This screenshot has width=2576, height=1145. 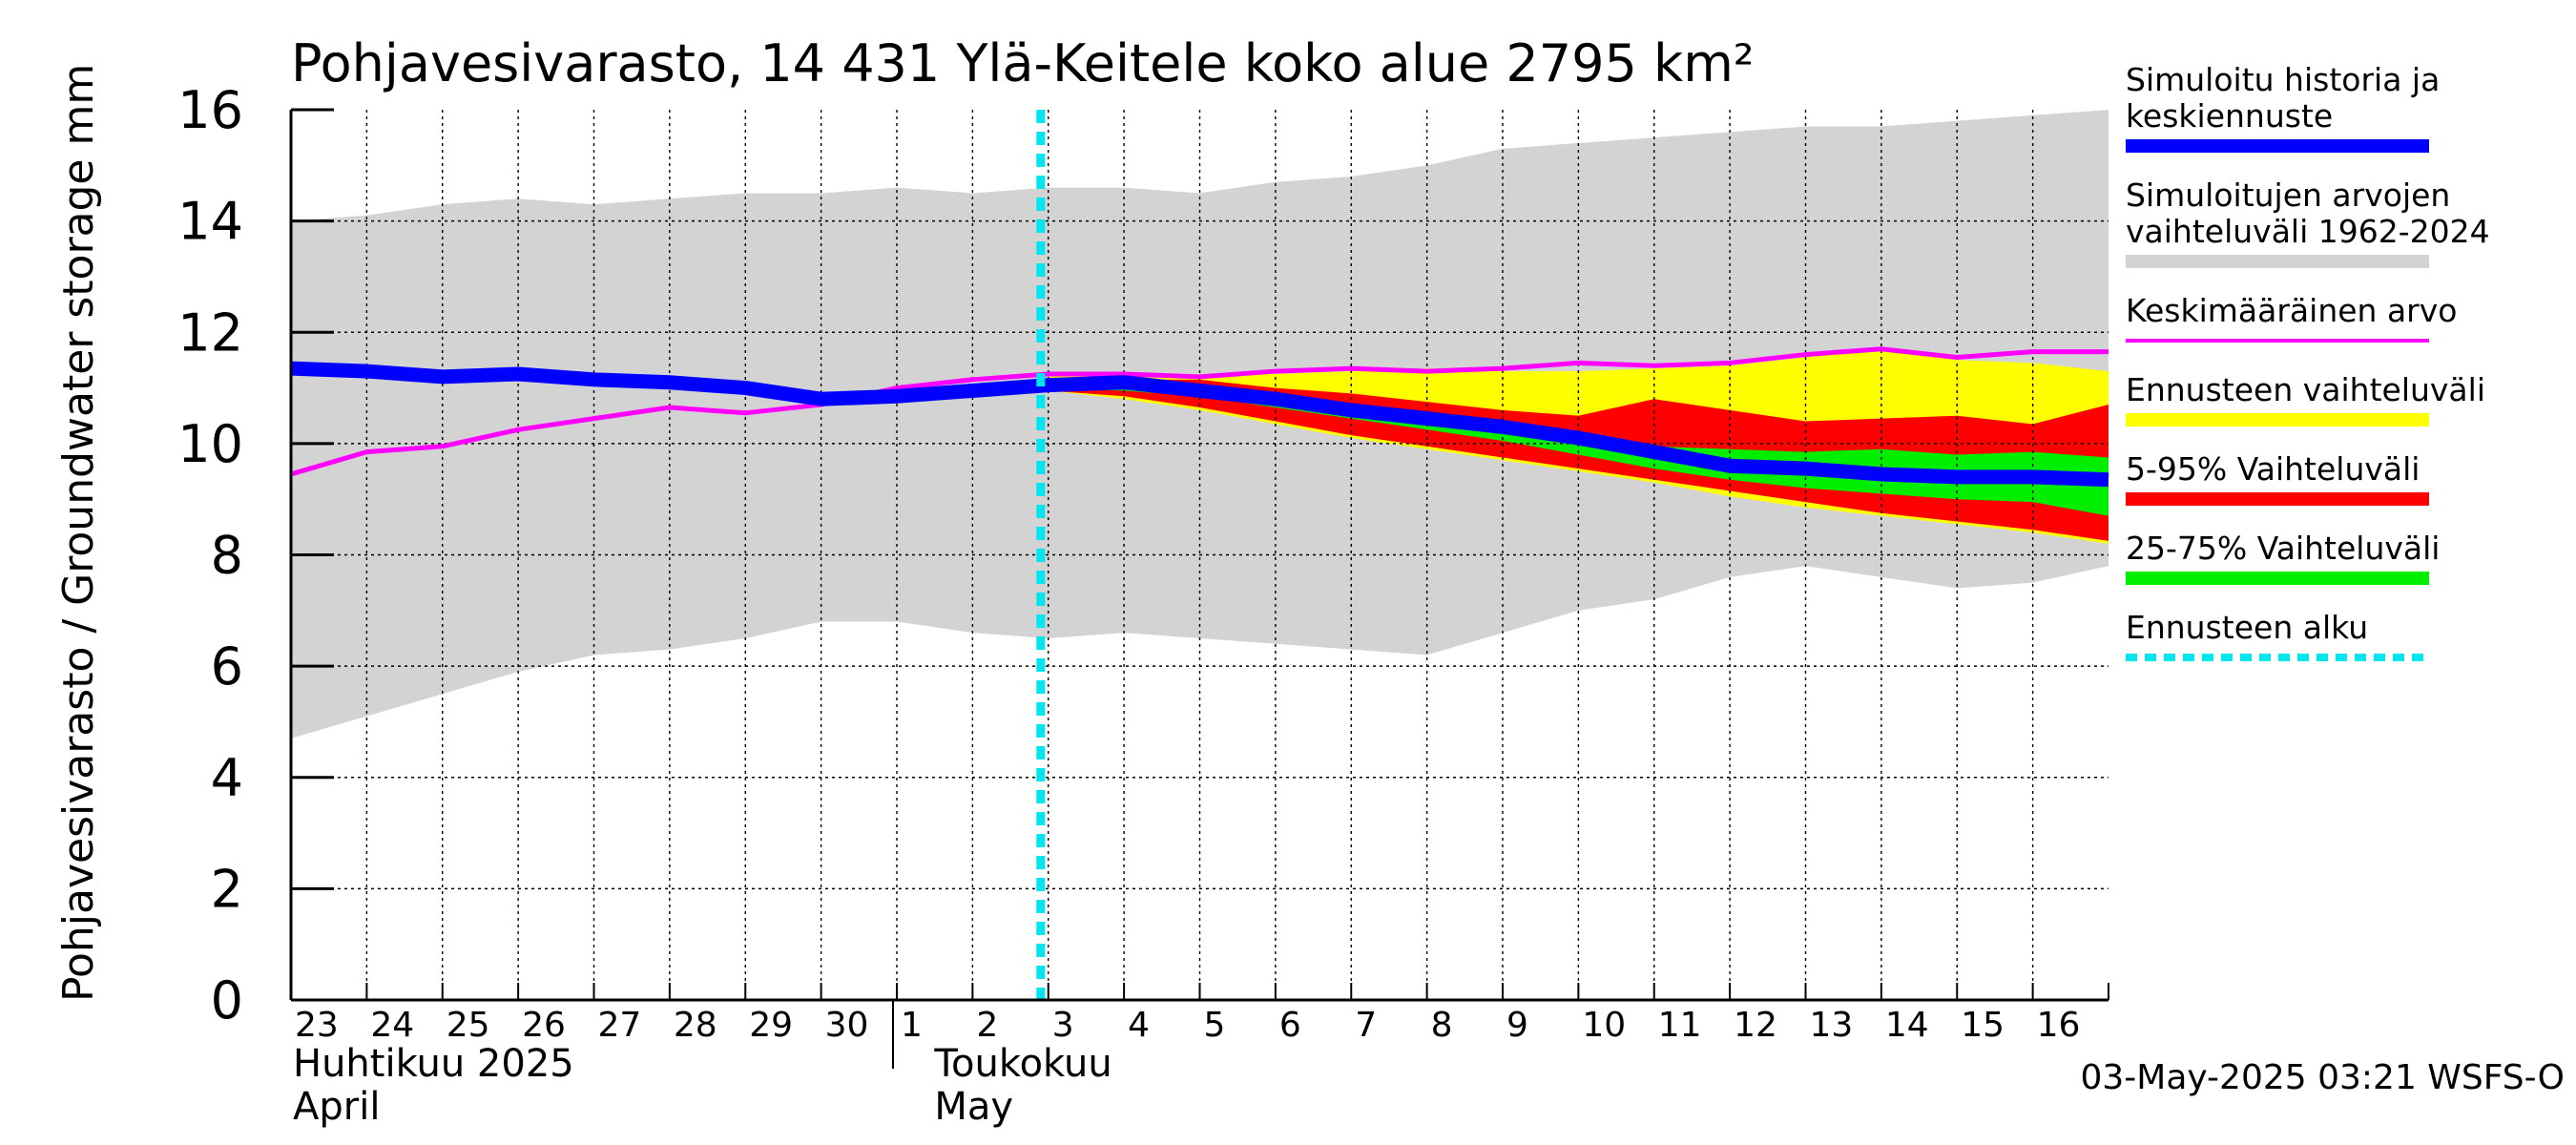 I want to click on y-tick-label: 0, so click(x=227, y=1000).